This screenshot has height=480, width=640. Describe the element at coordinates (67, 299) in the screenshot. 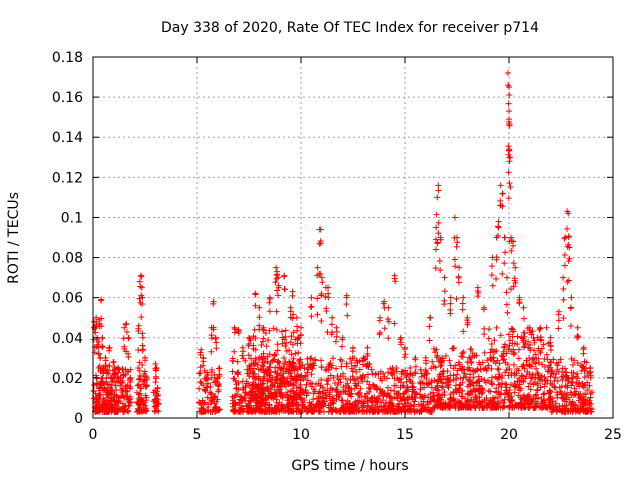

I see `y-tick-label: 0.06` at that location.